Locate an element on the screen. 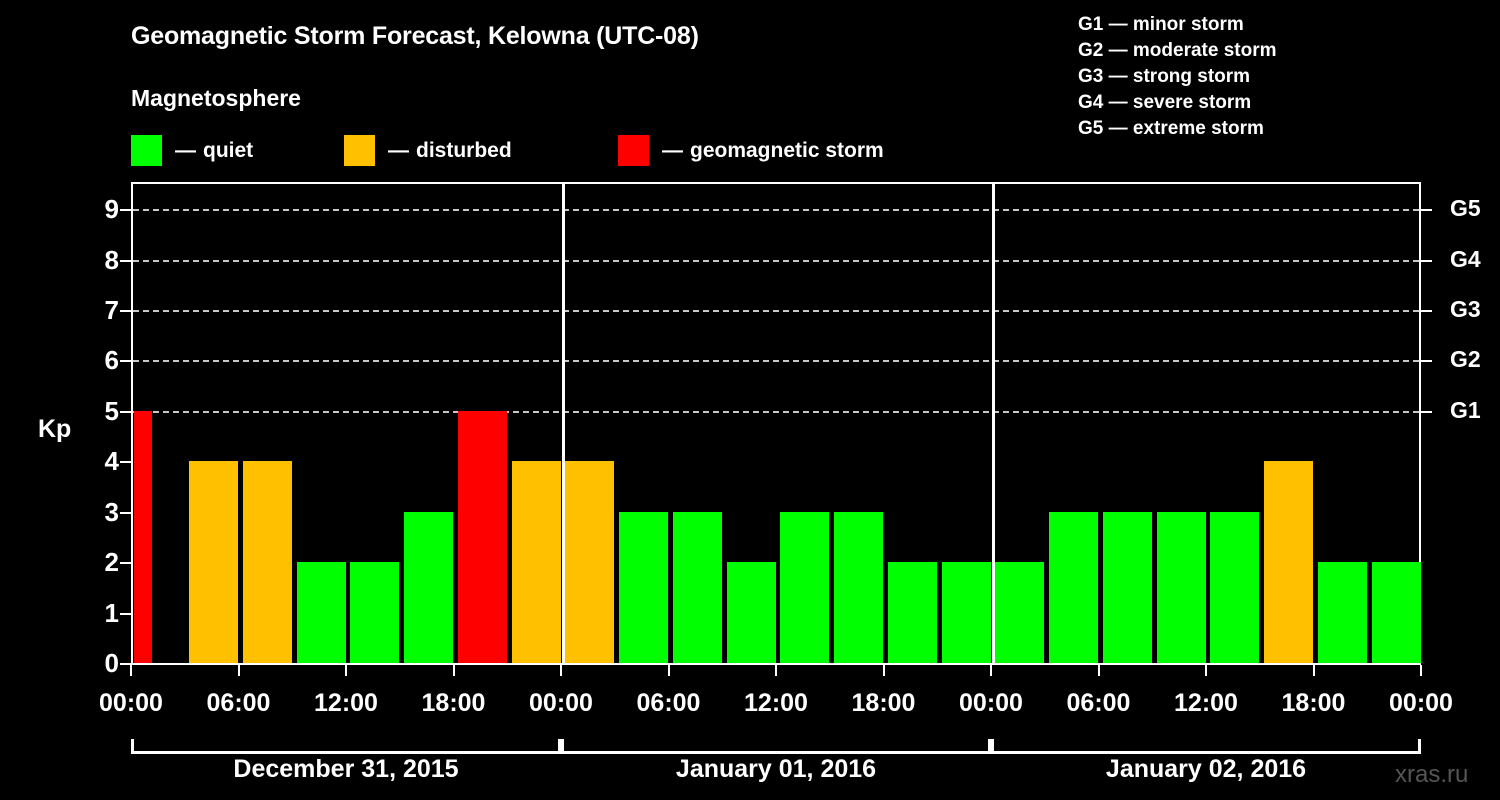  x-tick-label-1: 06:00 is located at coordinates (238, 703).